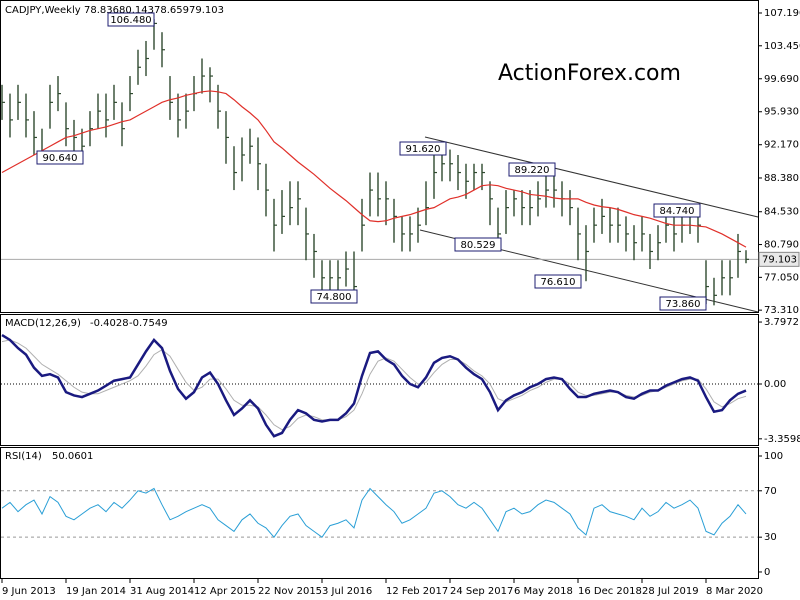 This screenshot has width=800, height=600. Describe the element at coordinates (781, 245) in the screenshot. I see `y-tick-label: 80.790` at that location.